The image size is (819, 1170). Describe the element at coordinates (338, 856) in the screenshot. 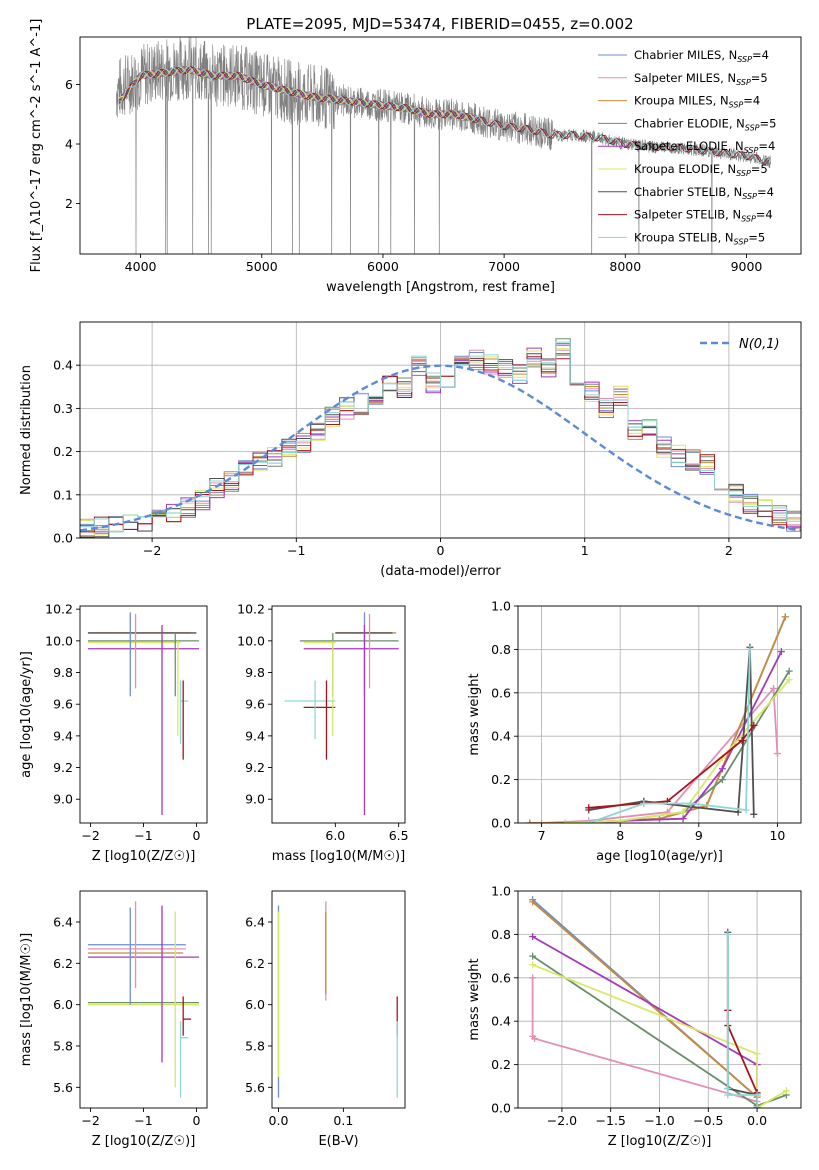

I see `x-axis-label: mass [log10(M/M☉)]` at that location.